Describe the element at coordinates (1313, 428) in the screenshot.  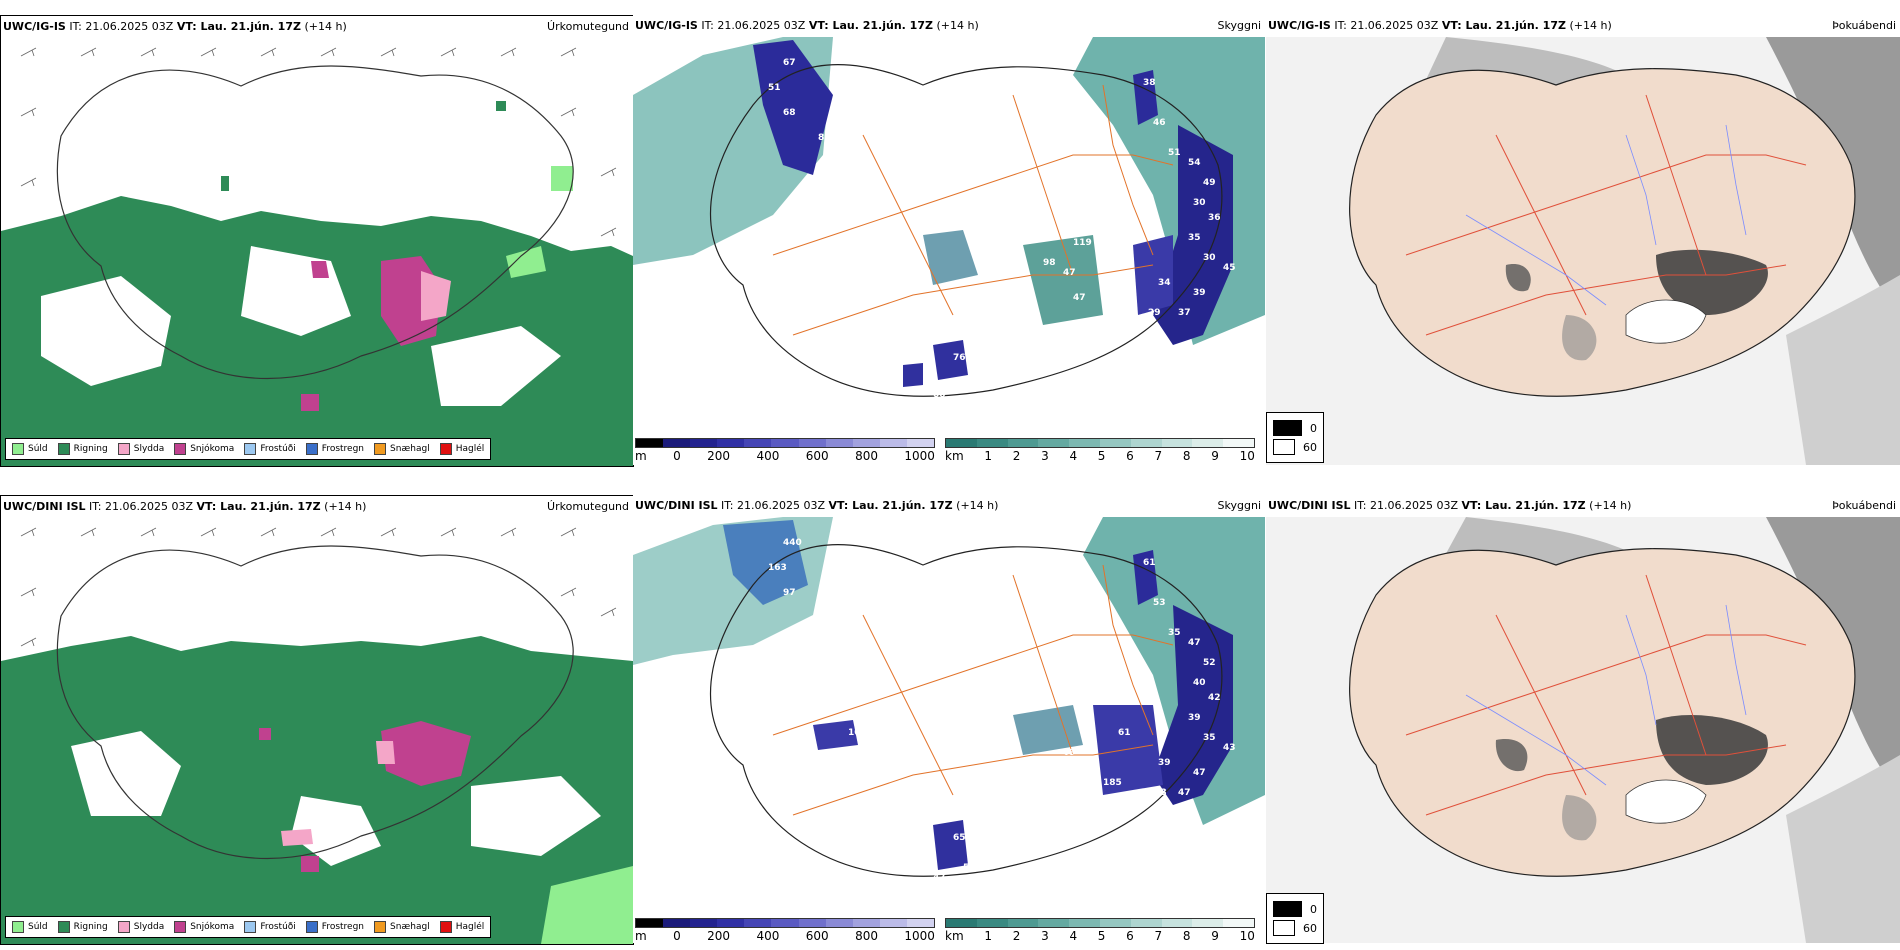
I see `fog-legend-black-row1: 0` at that location.